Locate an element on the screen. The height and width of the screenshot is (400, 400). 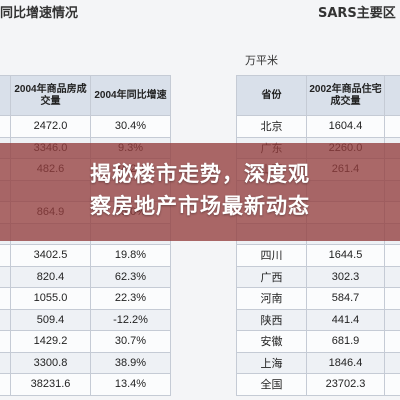
column-header: 2004年商品房成交量 is located at coordinates (50, 95).